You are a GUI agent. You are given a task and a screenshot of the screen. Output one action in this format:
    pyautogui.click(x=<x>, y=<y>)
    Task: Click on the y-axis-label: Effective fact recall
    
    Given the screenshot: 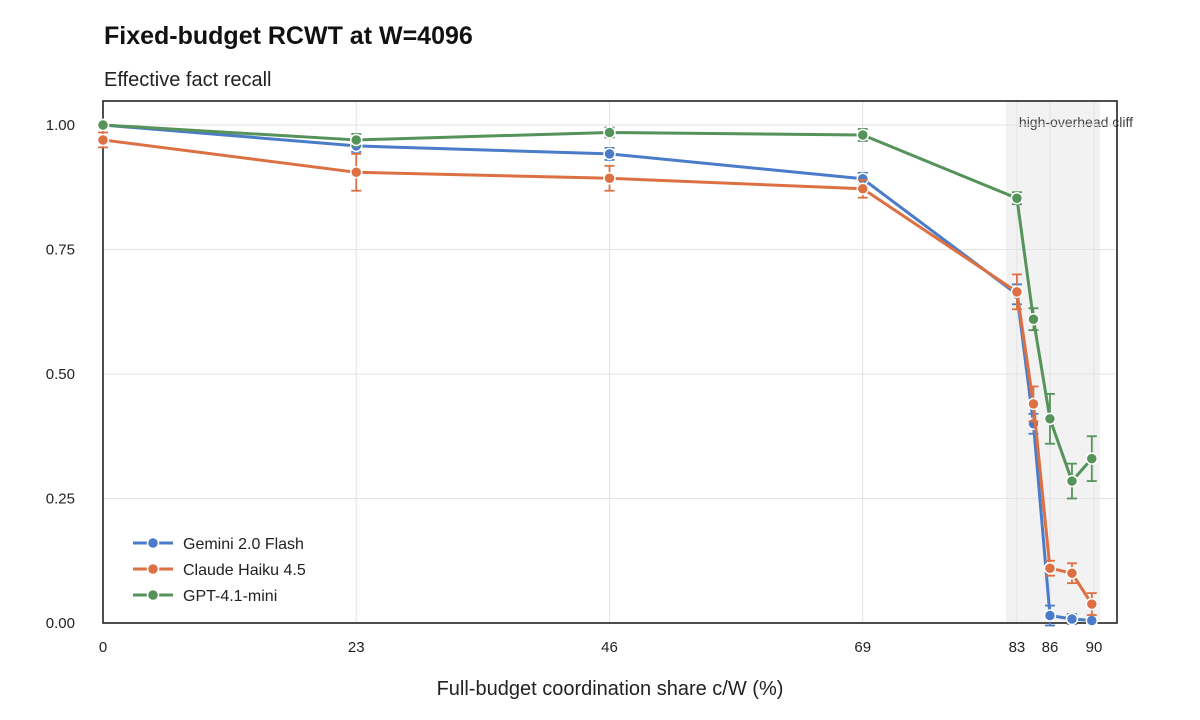 What is the action you would take?
    pyautogui.click(x=188, y=80)
    